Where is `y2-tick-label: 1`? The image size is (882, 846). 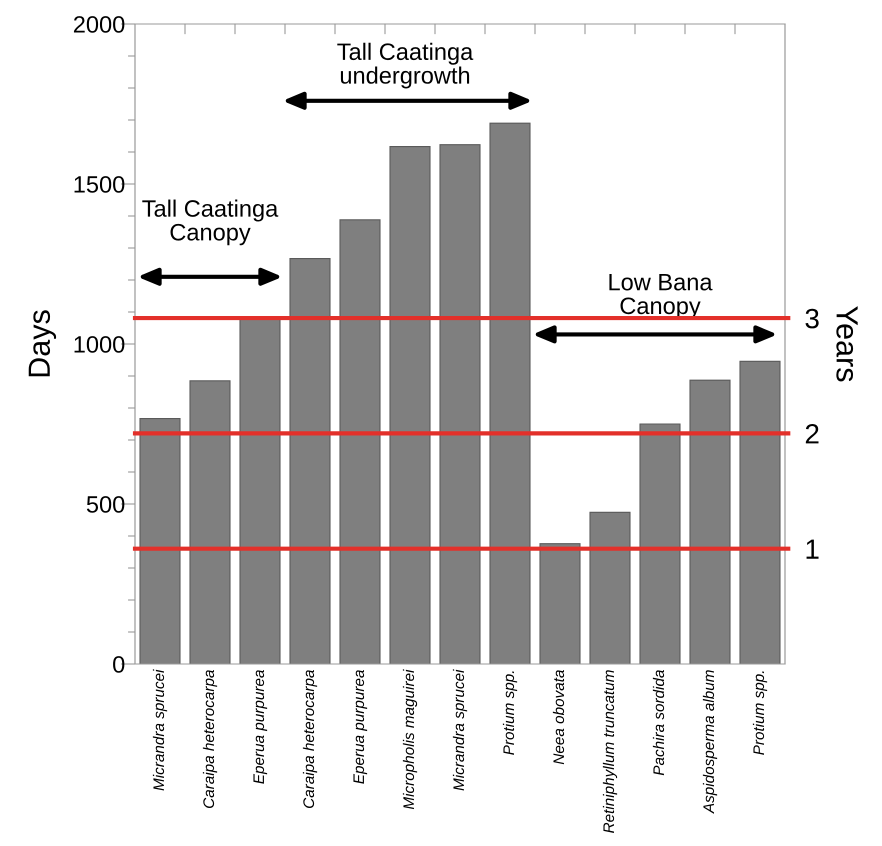 y2-tick-label: 1 is located at coordinates (812, 549).